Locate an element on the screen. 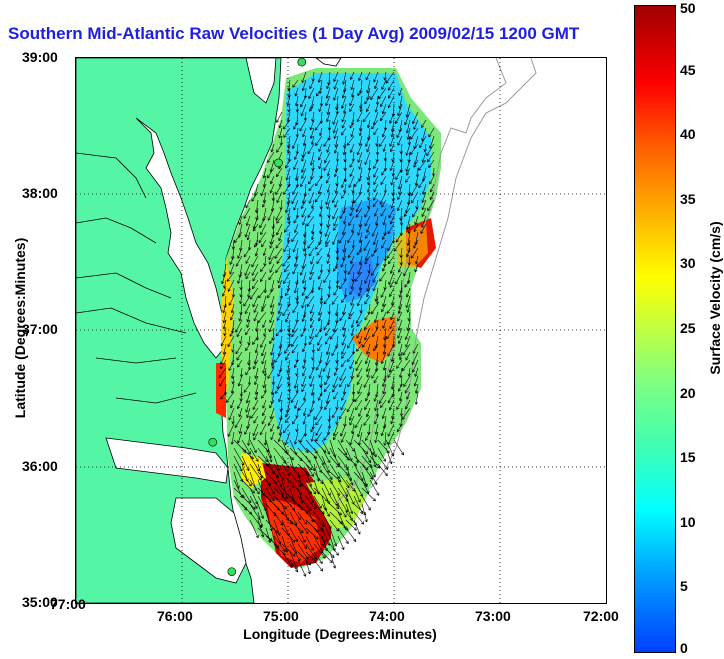  albemarle-sound is located at coordinates (167, 460).